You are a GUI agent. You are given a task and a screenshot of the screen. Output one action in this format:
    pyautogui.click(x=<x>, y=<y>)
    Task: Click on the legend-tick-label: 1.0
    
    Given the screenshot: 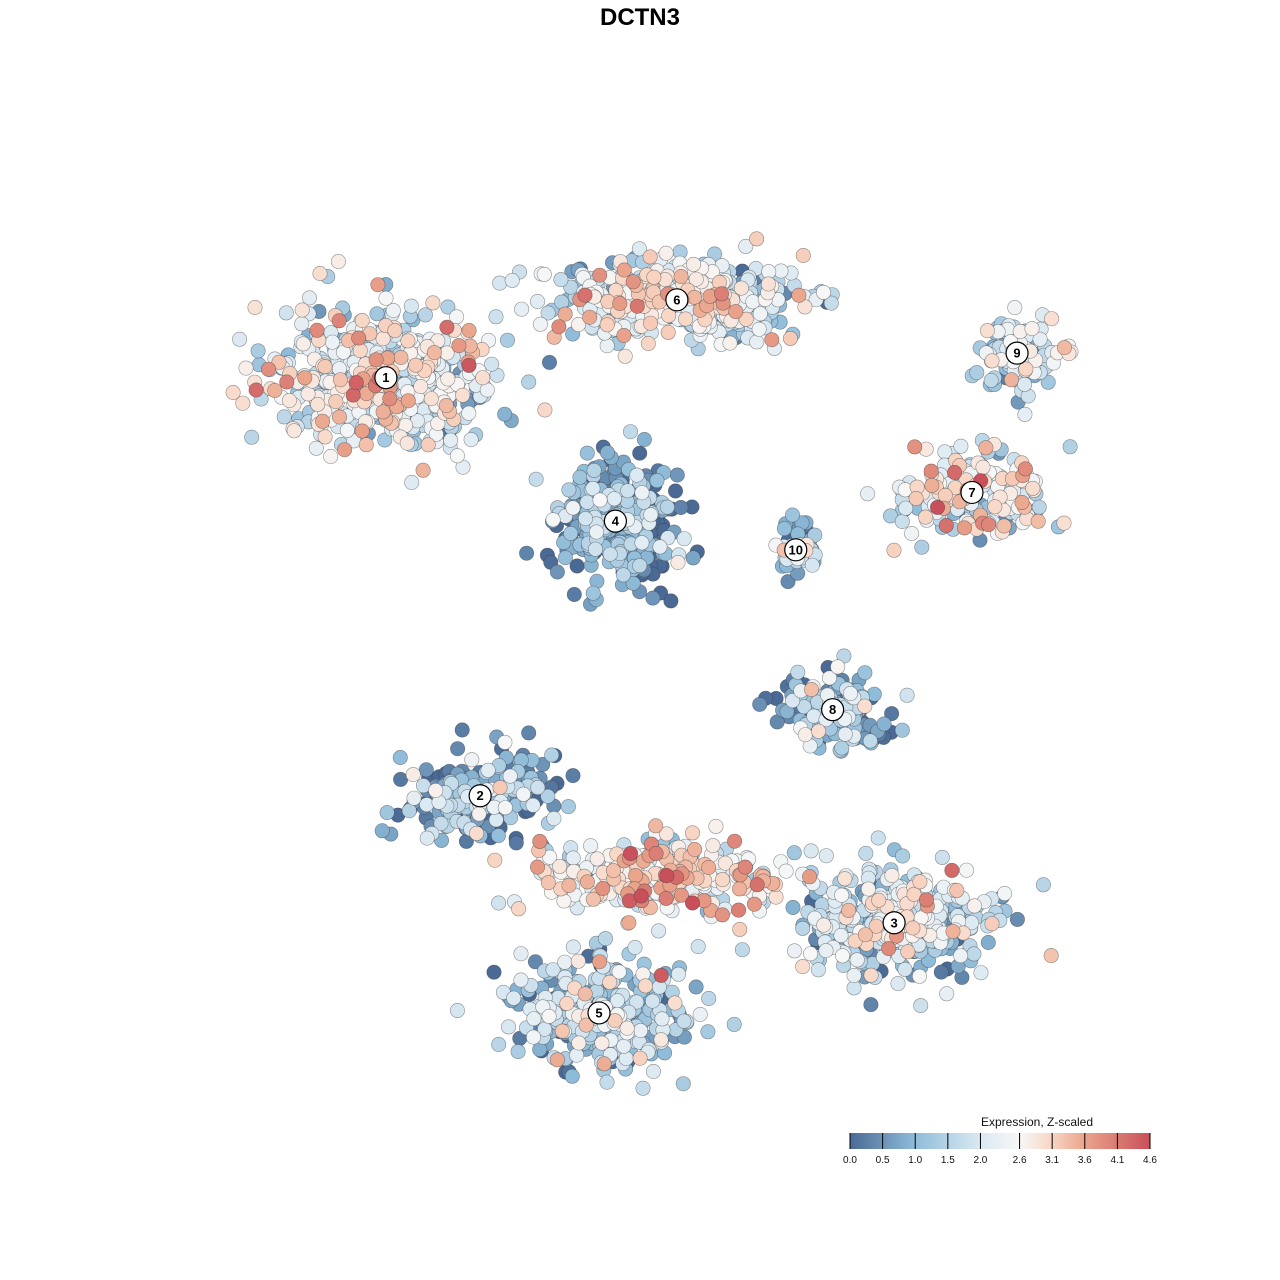 What is the action you would take?
    pyautogui.click(x=915, y=1160)
    